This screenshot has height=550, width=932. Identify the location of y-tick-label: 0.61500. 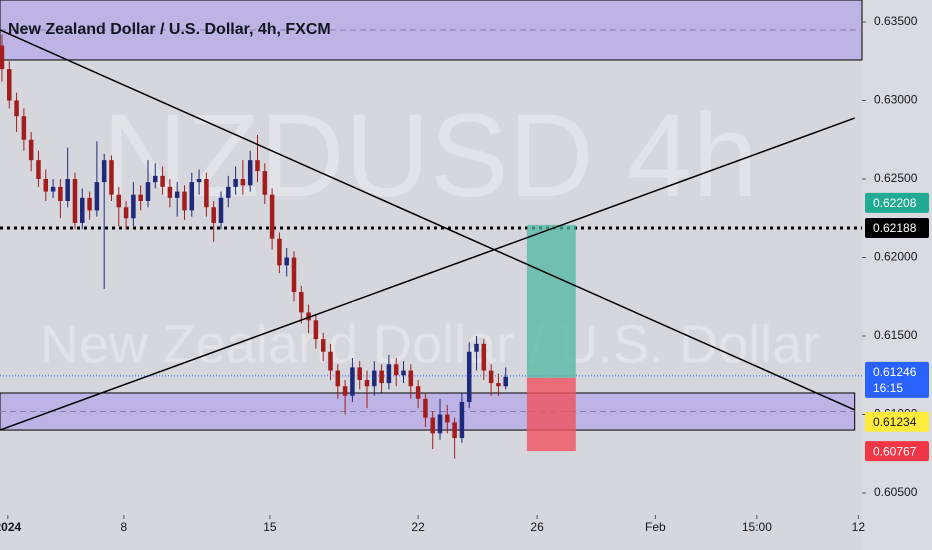
(896, 335).